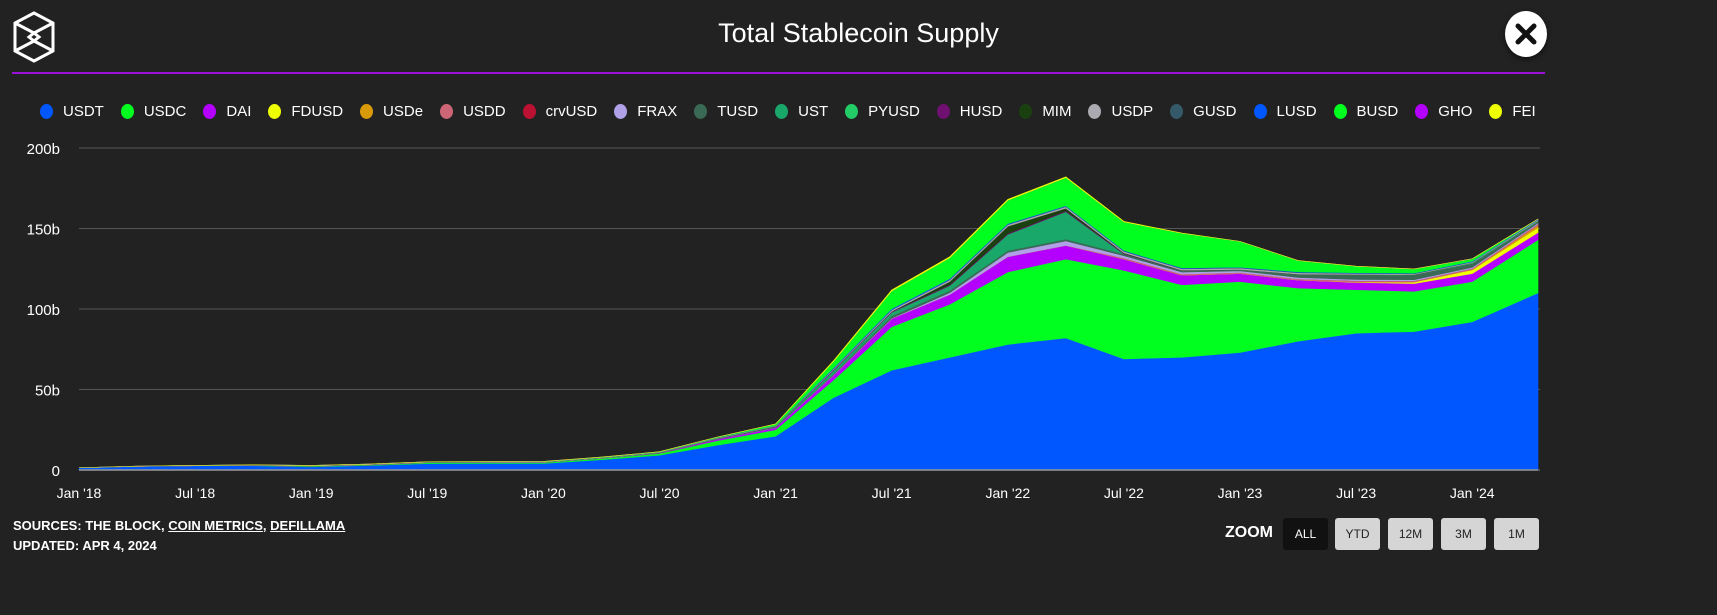  I want to click on legend-label: USDD, so click(484, 111).